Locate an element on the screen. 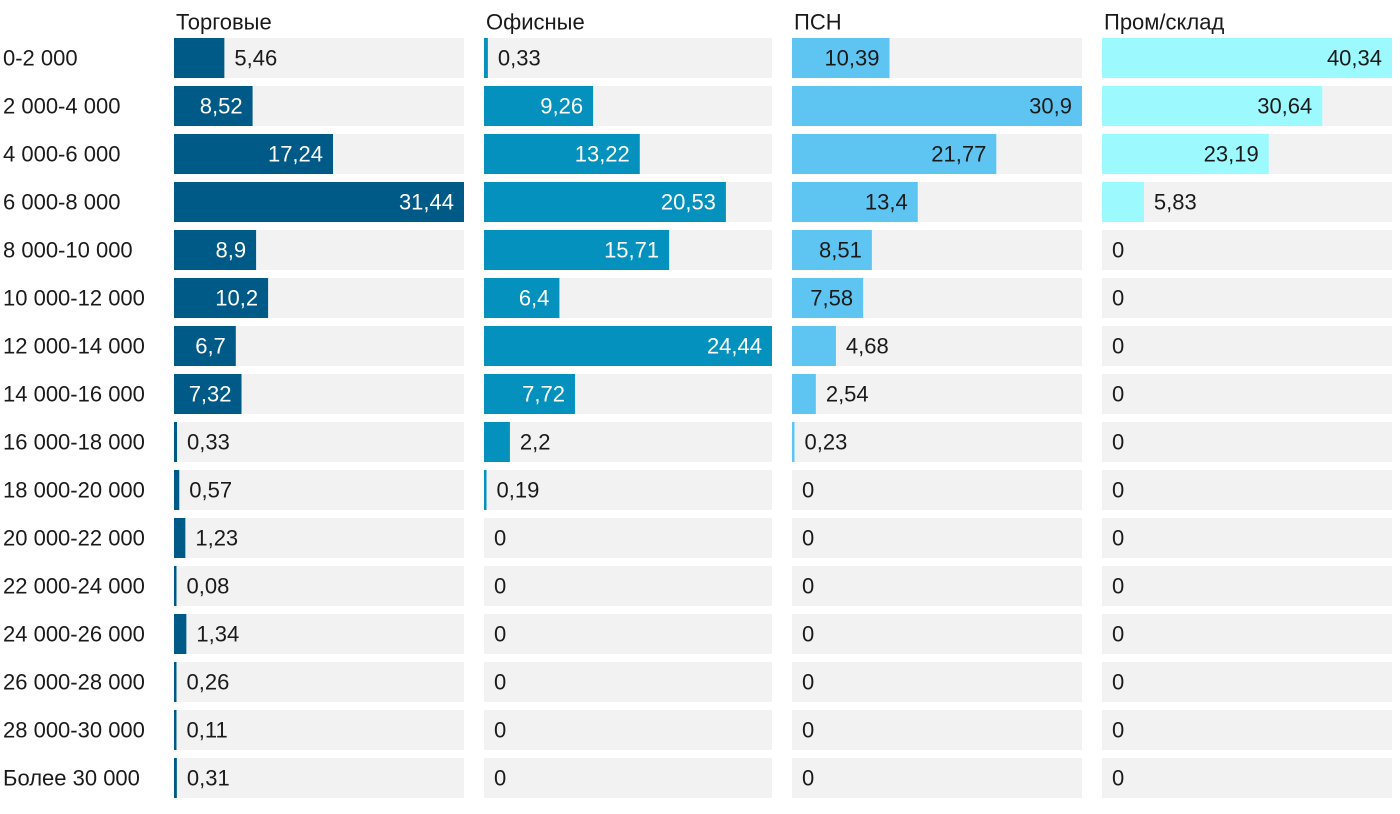 This screenshot has height=814, width=1400. category-label: Более 30 000 is located at coordinates (71, 778).